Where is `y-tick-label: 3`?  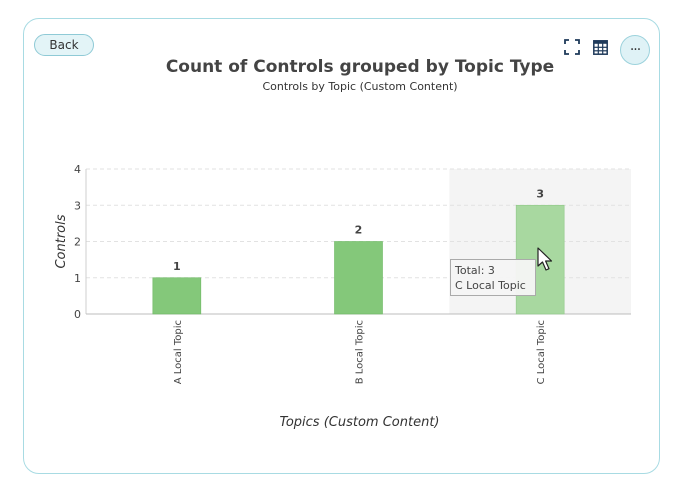 y-tick-label: 3 is located at coordinates (77, 205).